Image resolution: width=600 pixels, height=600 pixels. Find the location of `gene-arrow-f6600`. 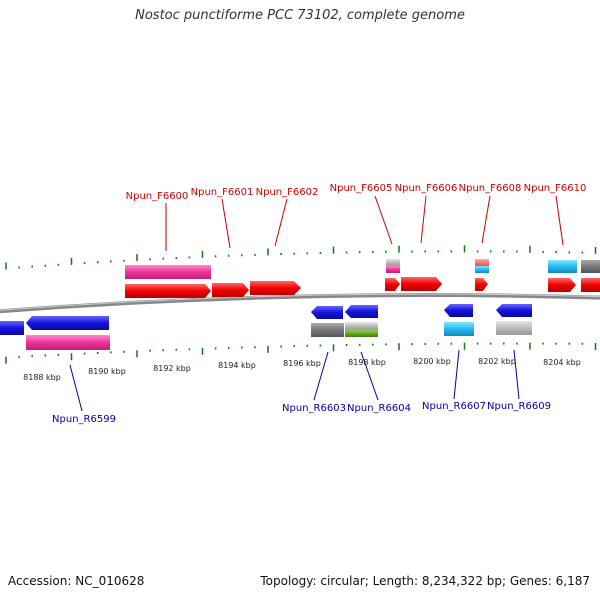

gene-arrow-f6600 is located at coordinates (168, 291).